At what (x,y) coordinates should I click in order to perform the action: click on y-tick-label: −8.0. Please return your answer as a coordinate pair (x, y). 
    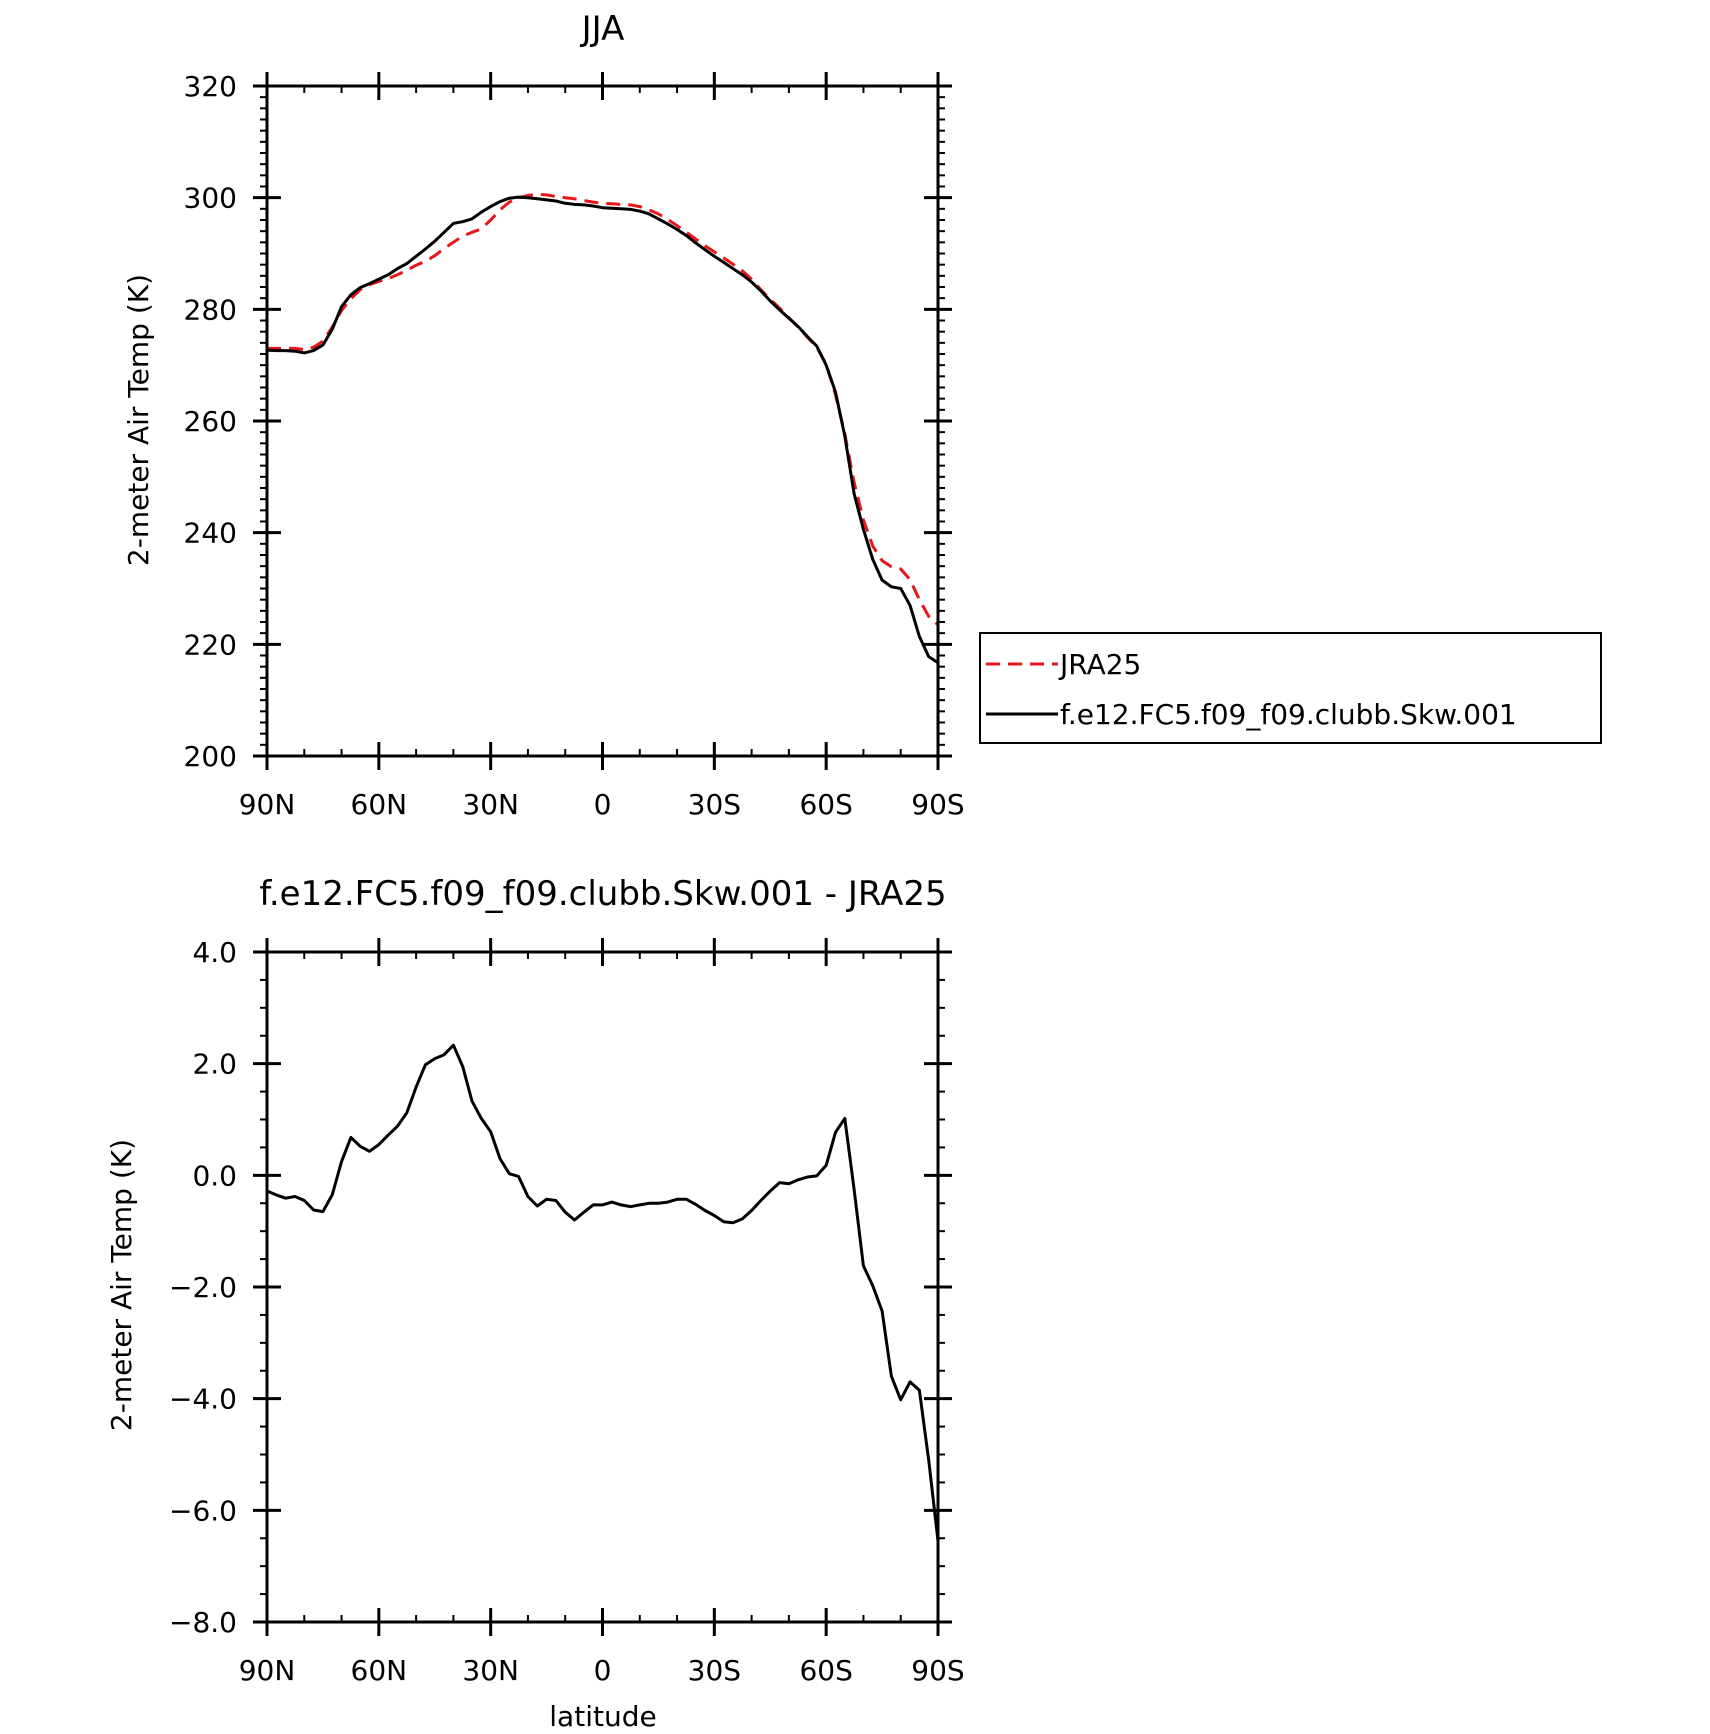
    Looking at the image, I should click on (203, 1622).